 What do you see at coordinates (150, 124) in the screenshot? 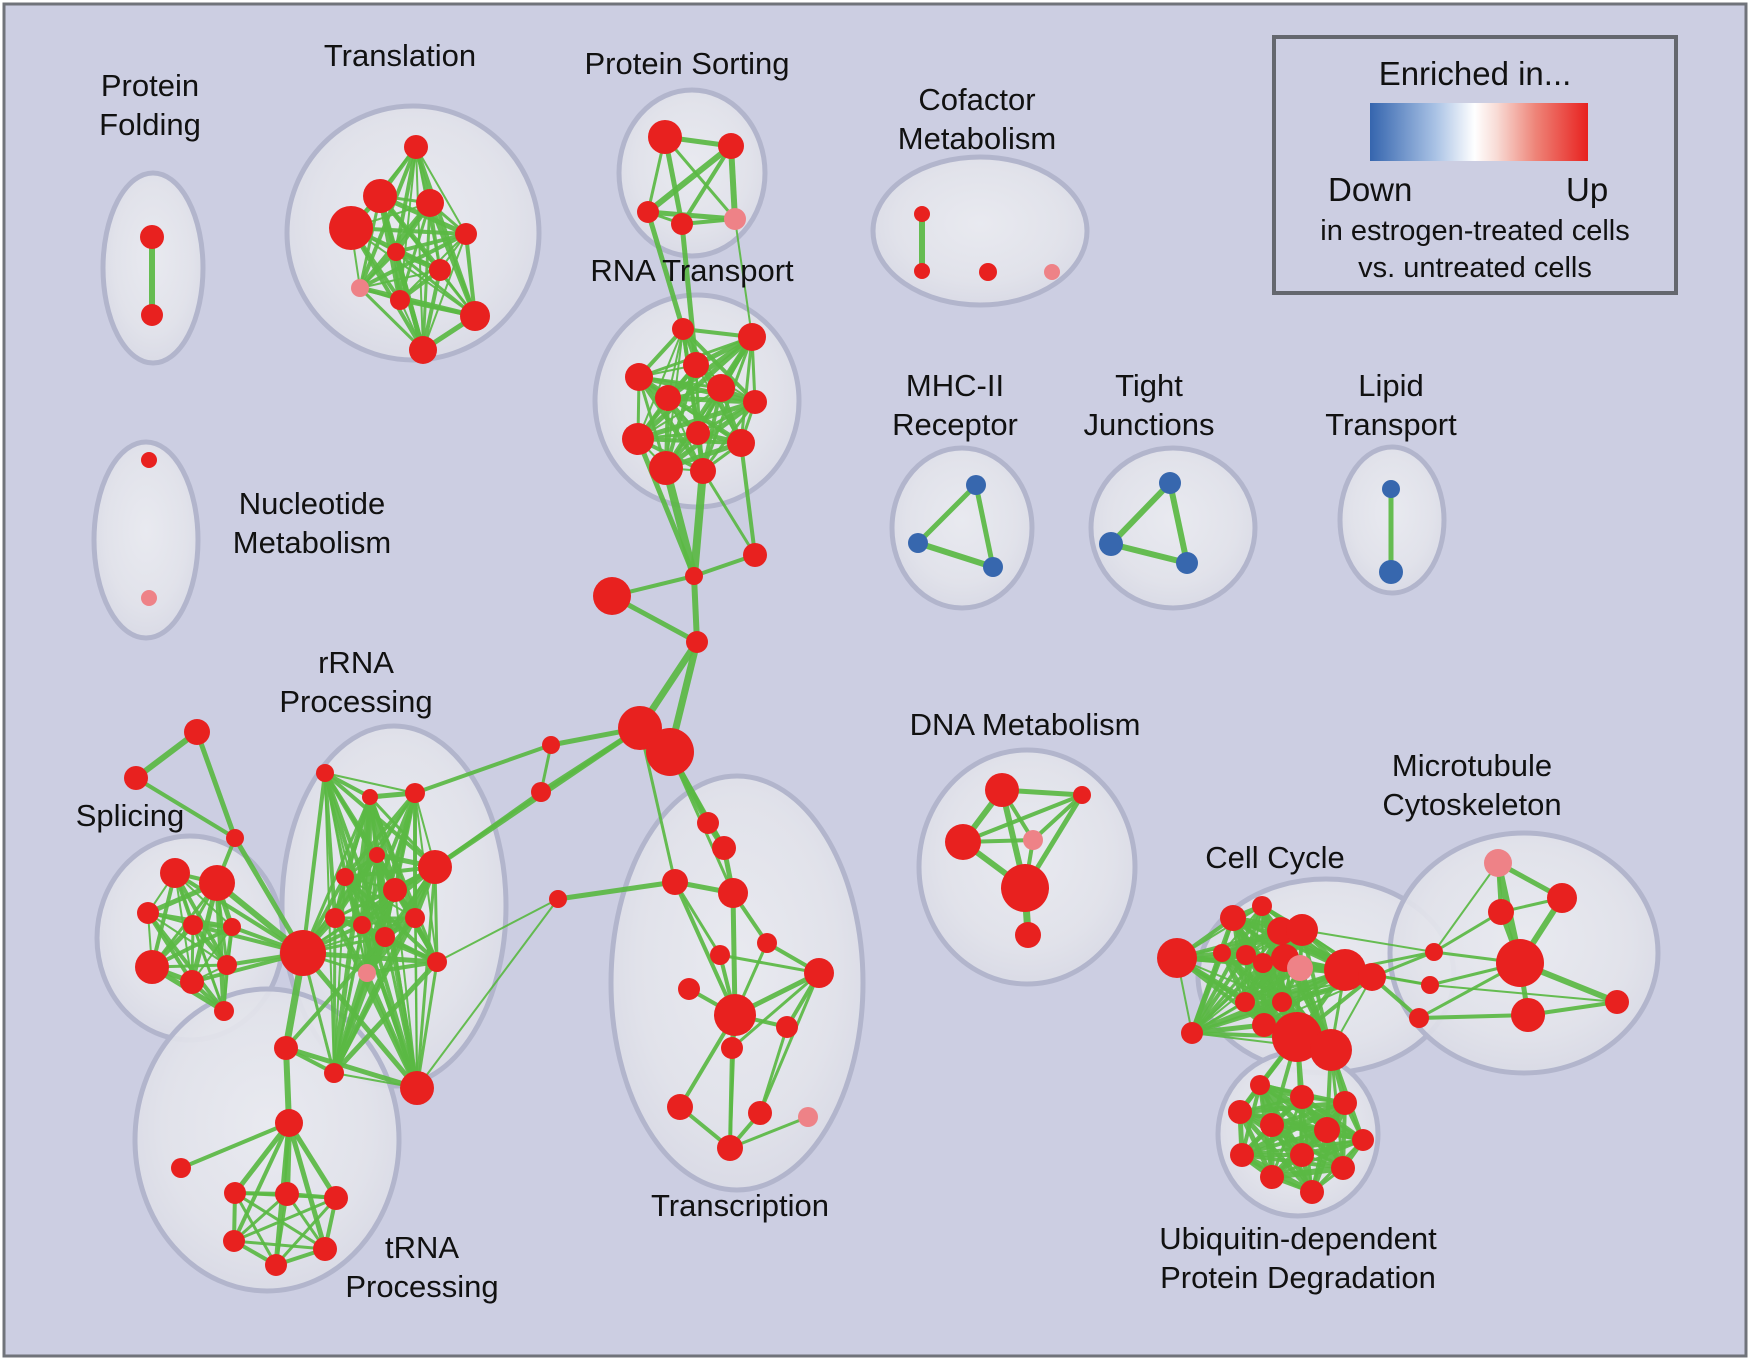
I see `cluster-label-protein_folding: Folding` at bounding box center [150, 124].